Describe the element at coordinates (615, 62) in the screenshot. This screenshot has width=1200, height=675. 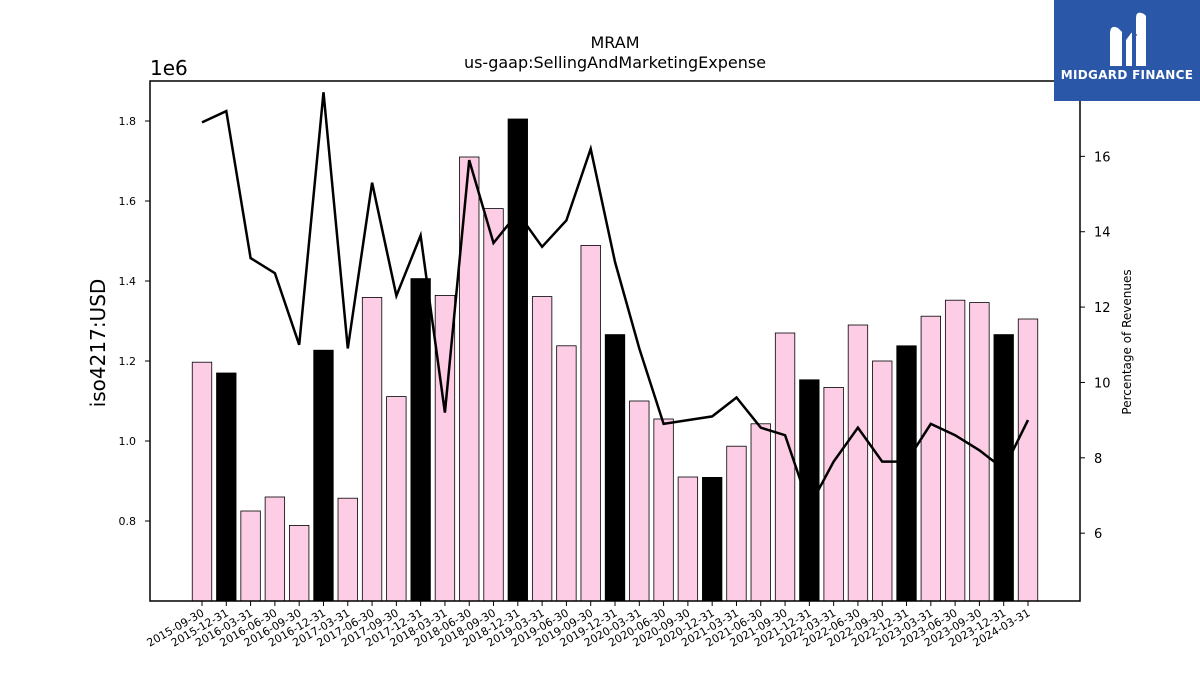
I see `chart-subtitle: us-gaap:SellingAndMarketingExpense` at that location.